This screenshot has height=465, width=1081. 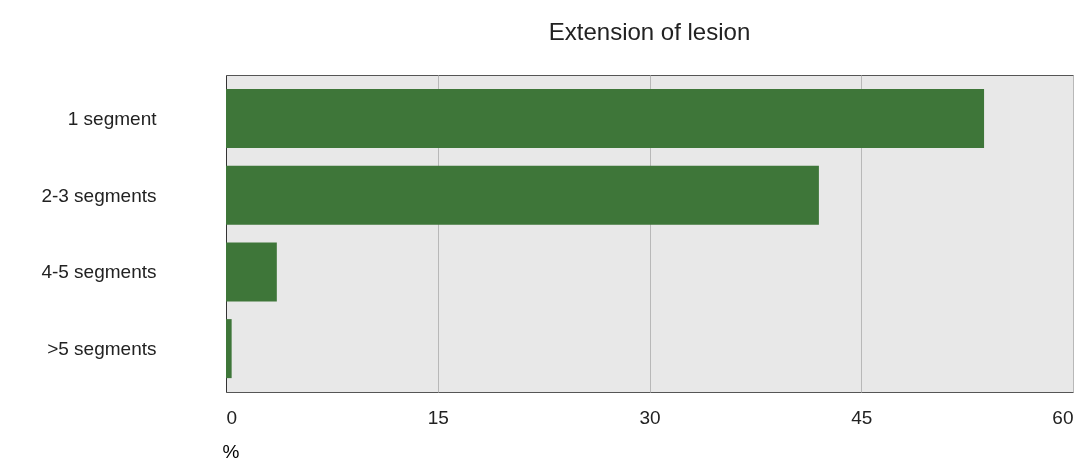 I want to click on x-tick-label: 30, so click(x=650, y=417).